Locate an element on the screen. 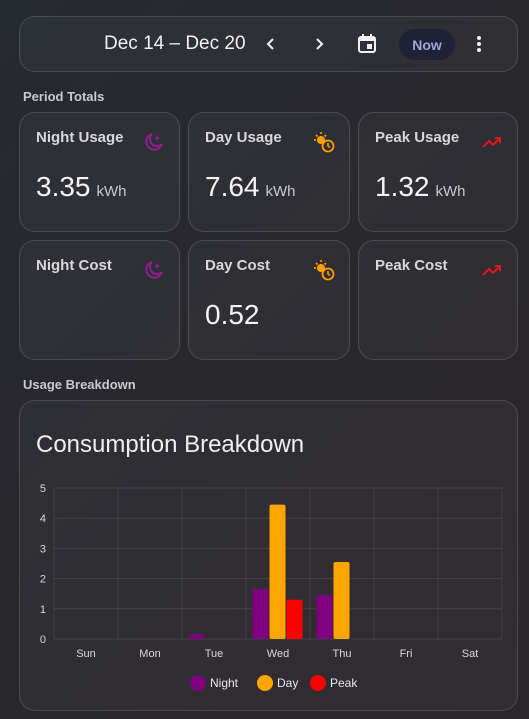 Image resolution: width=529 pixels, height=719 pixels. now-button: Now is located at coordinates (427, 44).